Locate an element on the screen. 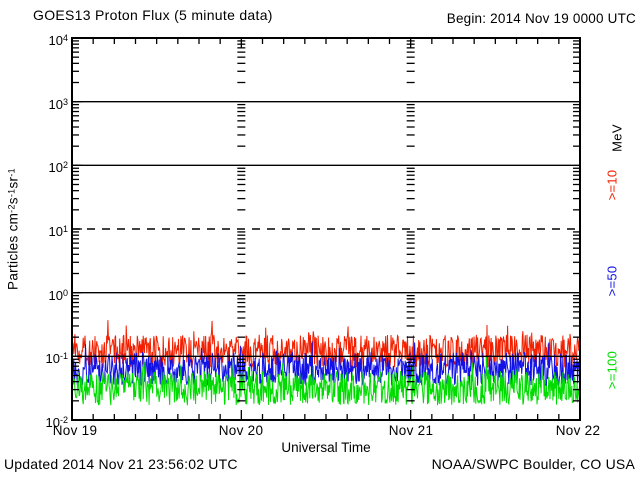 The image size is (640, 480). y-tick-label: 10⁻¹ is located at coordinates (56, 359).